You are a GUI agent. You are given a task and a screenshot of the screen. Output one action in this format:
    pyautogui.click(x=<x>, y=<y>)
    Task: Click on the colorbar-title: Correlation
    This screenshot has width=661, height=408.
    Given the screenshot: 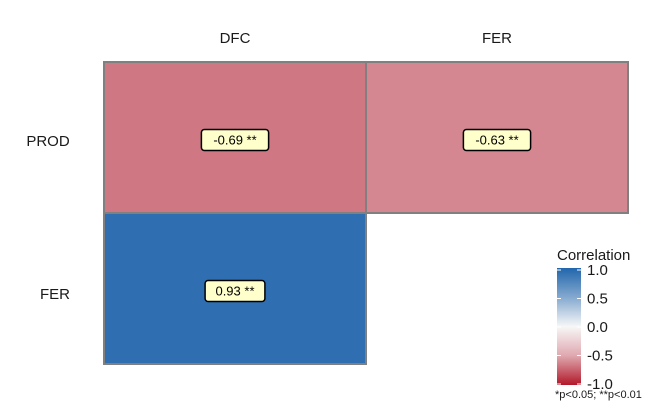 What is the action you would take?
    pyautogui.click(x=593, y=255)
    